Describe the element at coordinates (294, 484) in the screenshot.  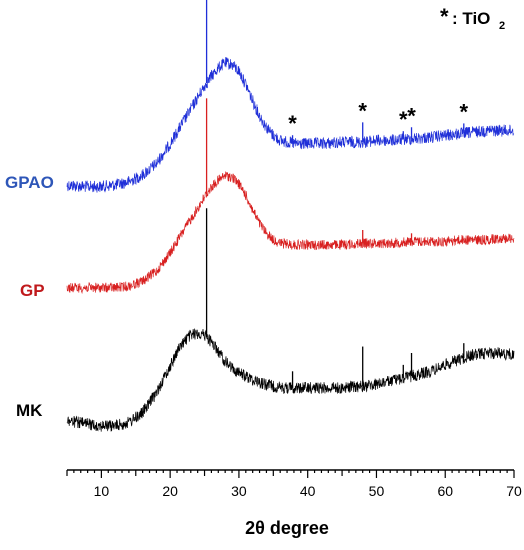
I see `x-axis: 10 20 30 40 50 60 70` at that location.